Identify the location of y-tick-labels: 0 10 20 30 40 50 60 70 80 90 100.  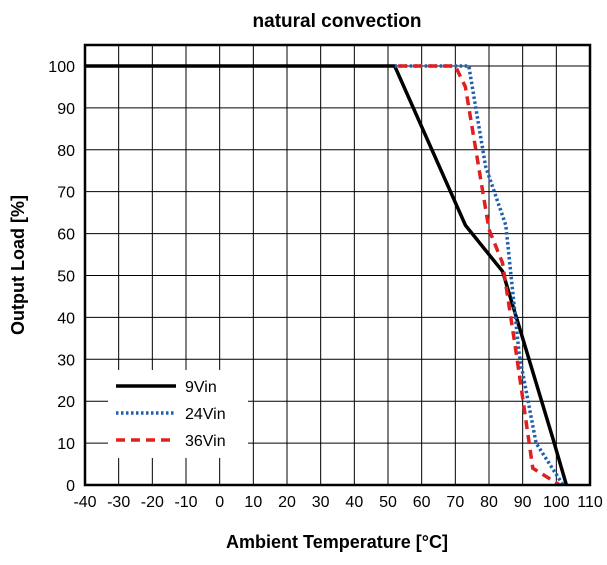
(61, 277).